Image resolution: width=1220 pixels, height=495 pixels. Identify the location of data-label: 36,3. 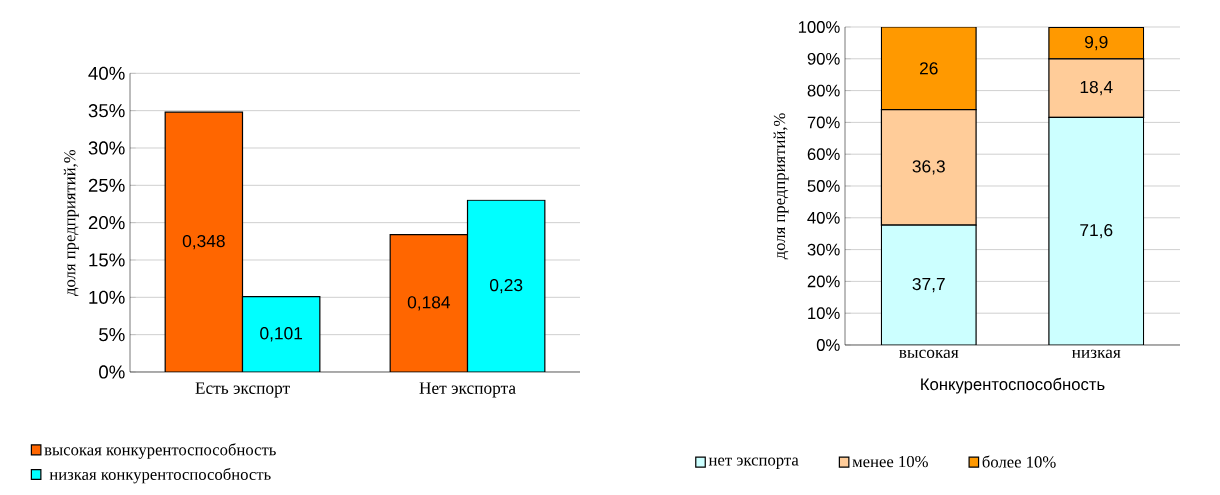
(928, 167).